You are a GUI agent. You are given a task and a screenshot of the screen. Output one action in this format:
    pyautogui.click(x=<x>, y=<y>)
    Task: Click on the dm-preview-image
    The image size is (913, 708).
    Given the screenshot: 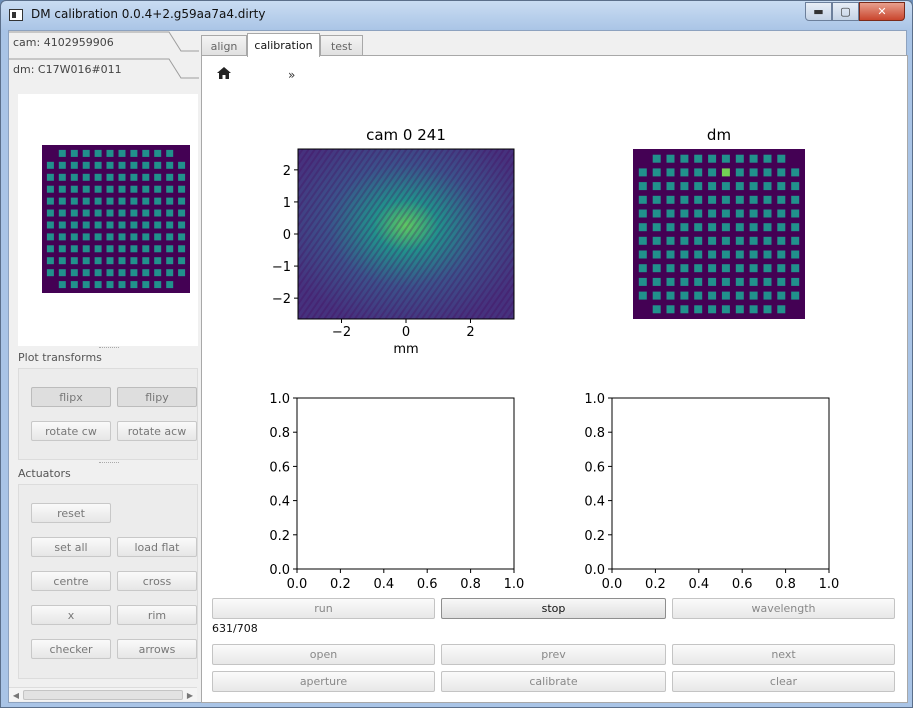 What is the action you would take?
    pyautogui.click(x=116, y=219)
    